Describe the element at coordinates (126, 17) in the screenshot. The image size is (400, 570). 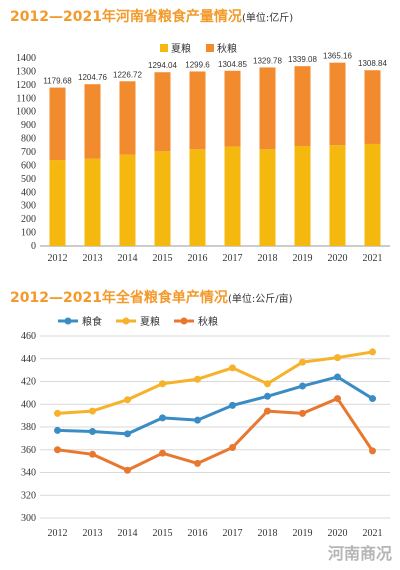
I see `chart1-title-text: 2012—2021年河南省粮食产量情况` at that location.